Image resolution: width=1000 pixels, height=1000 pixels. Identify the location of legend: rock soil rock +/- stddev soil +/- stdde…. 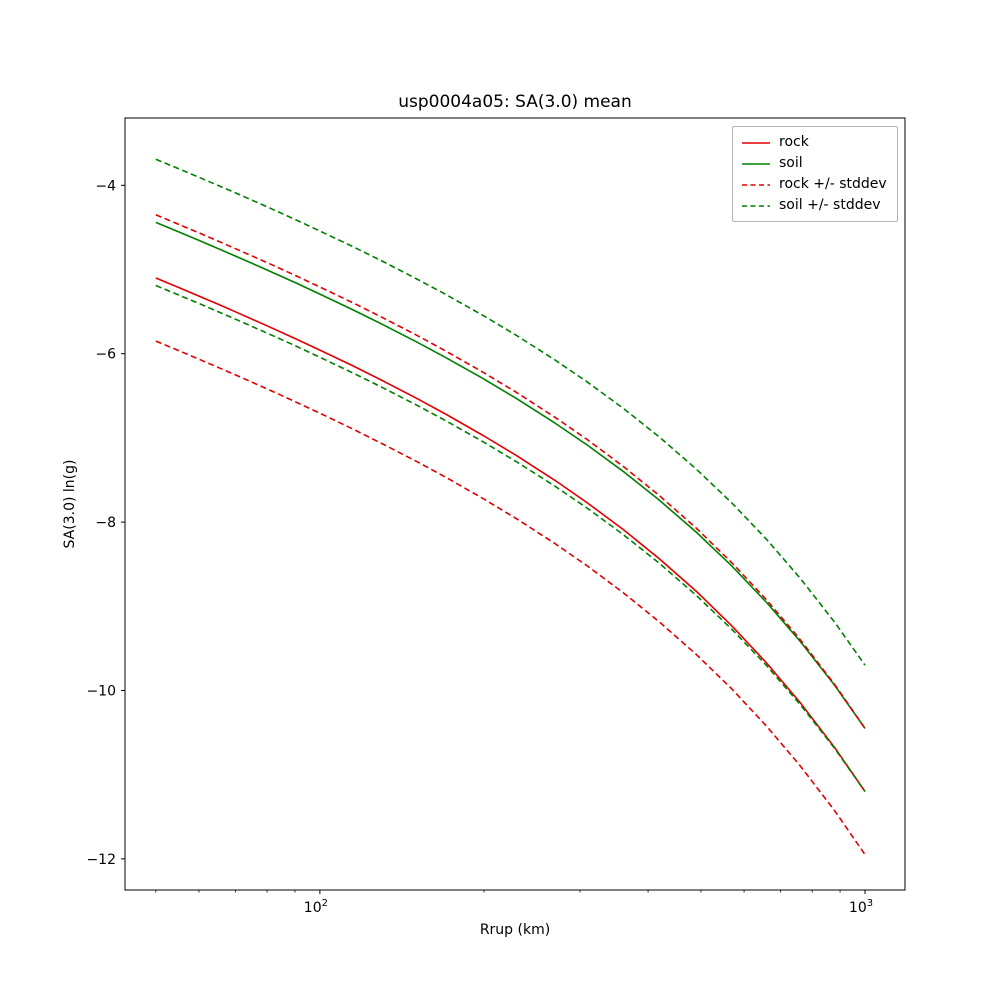
(815, 174).